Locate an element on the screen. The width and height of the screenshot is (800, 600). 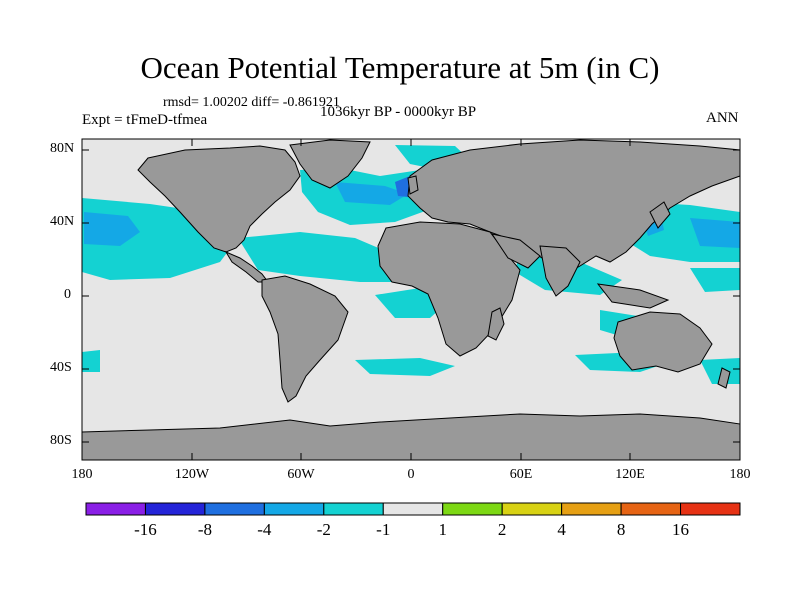
land-japan is located at coordinates (660, 215).